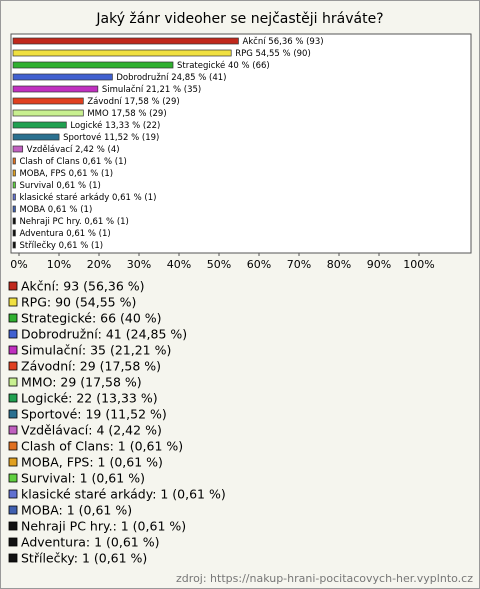  I want to click on bar-label: MOBA, FPS 0,61 % (1), so click(66, 174).